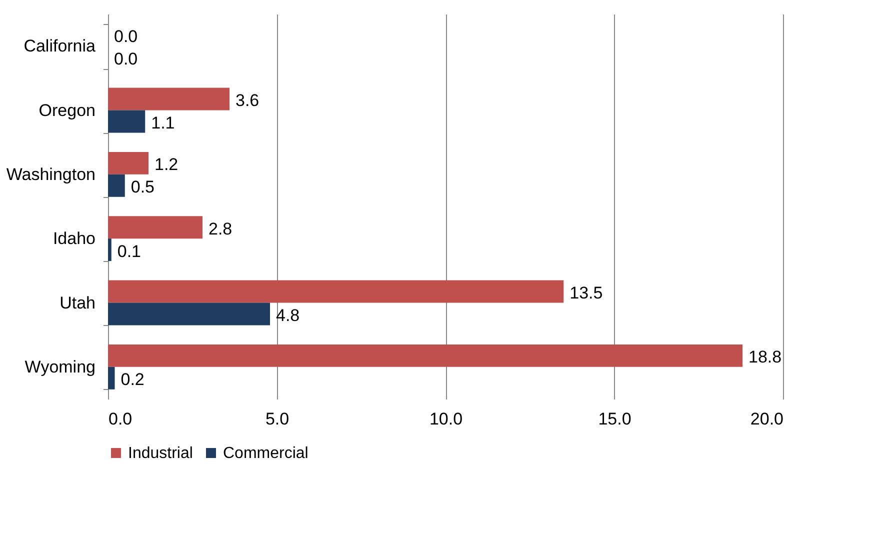 This screenshot has height=540, width=871. Describe the element at coordinates (120, 419) in the screenshot. I see `x-tick-label: 0.0` at that location.